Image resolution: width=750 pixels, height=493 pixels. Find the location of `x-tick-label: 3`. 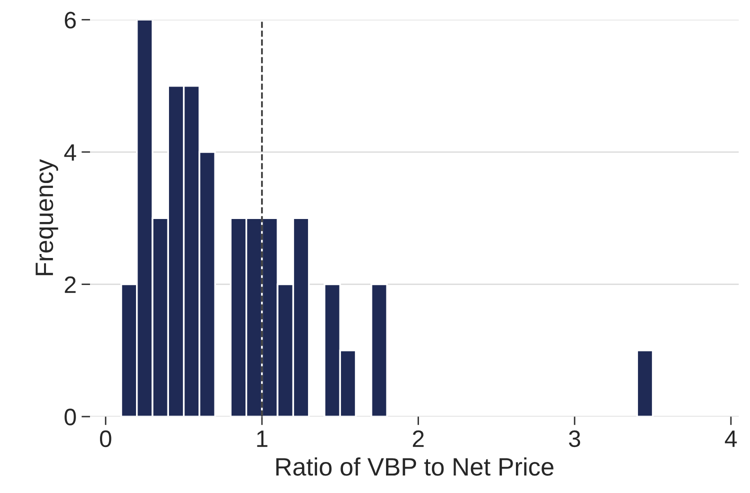

x-tick-label: 3 is located at coordinates (574, 439).